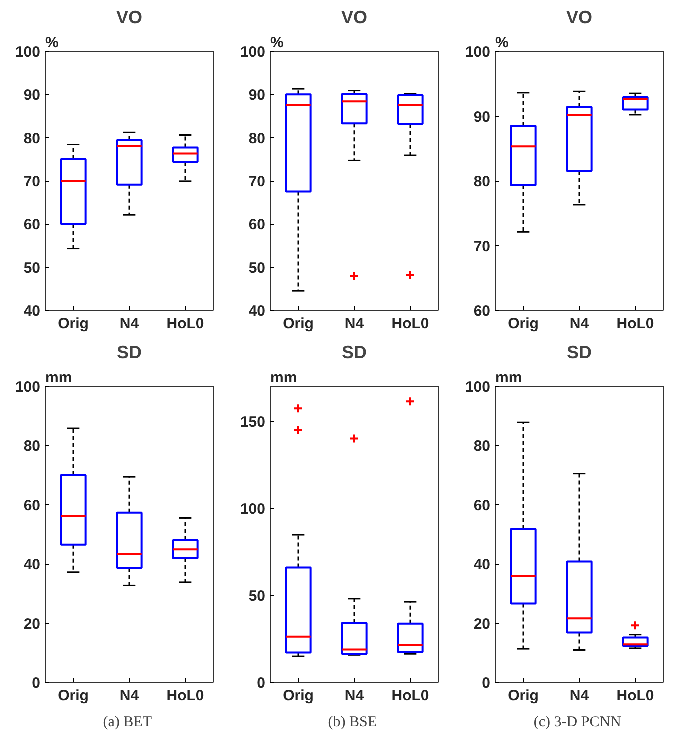  What do you see at coordinates (253, 422) in the screenshot?
I see `y-tick-label: 150` at bounding box center [253, 422].